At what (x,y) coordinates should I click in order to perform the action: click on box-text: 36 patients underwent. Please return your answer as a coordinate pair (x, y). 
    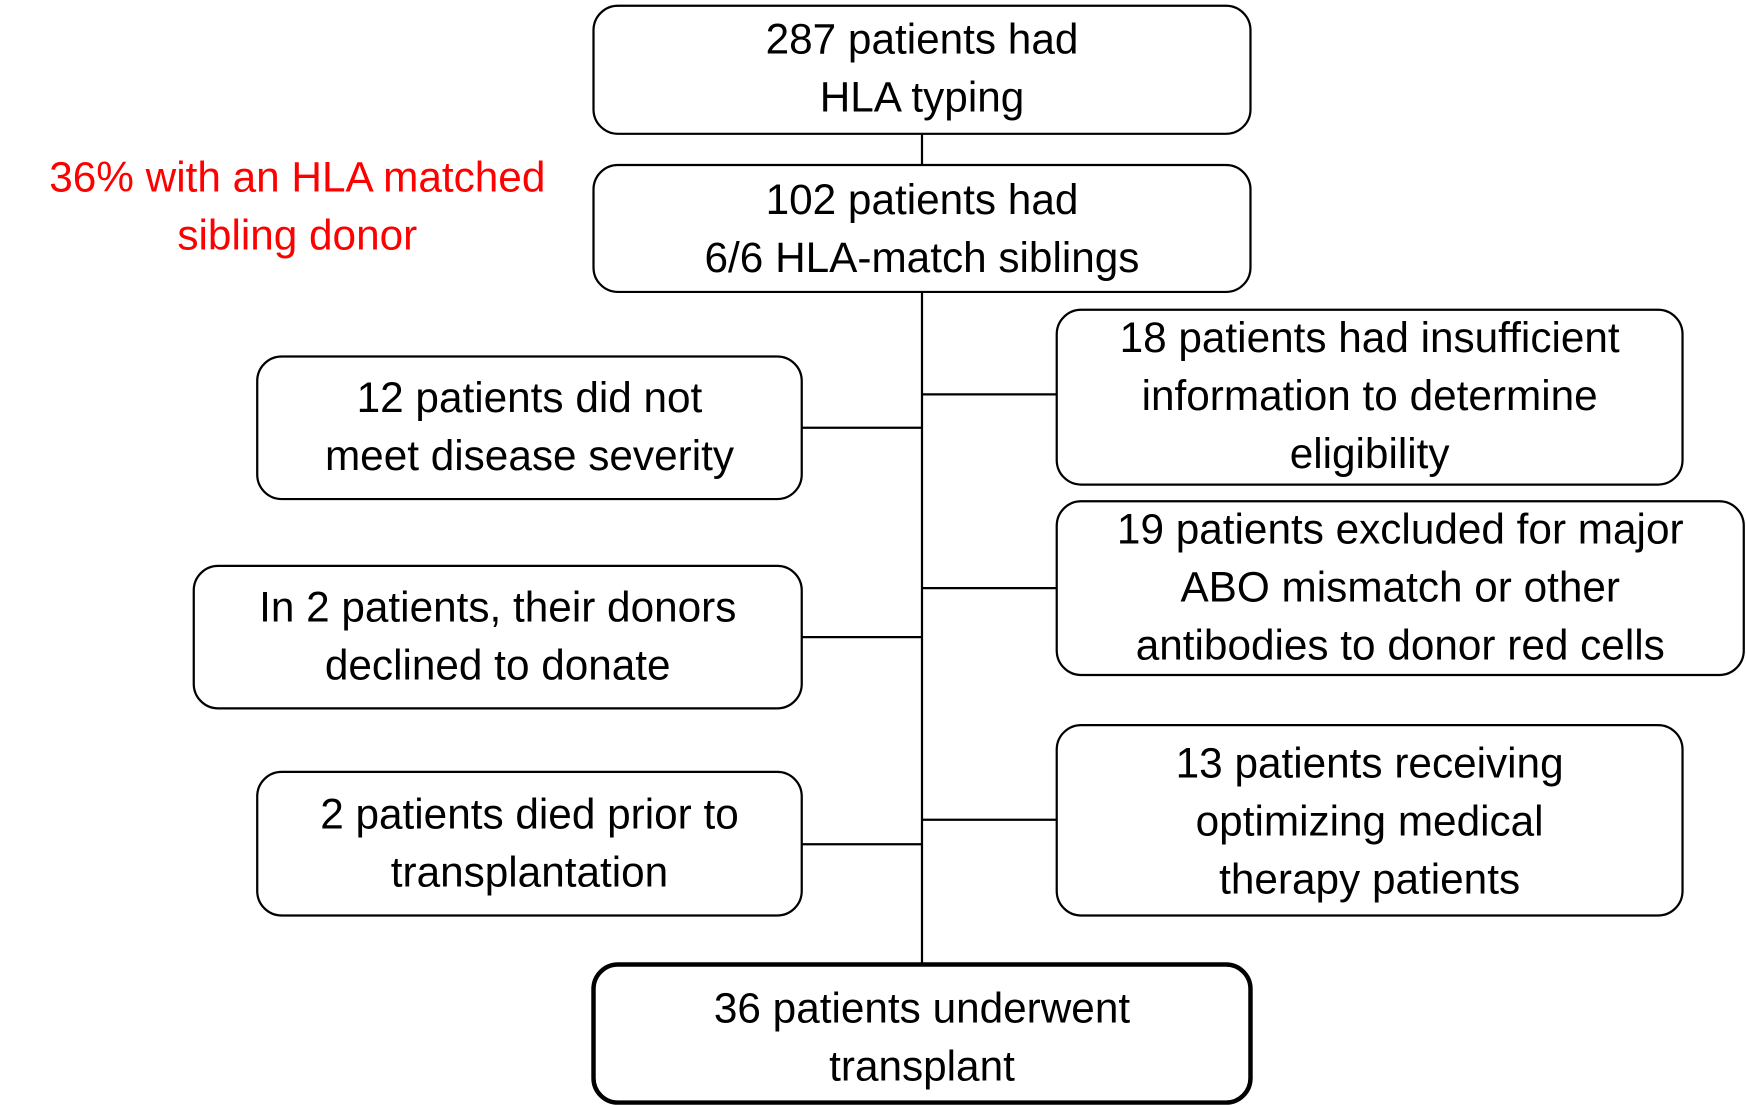
    Looking at the image, I should click on (922, 1007).